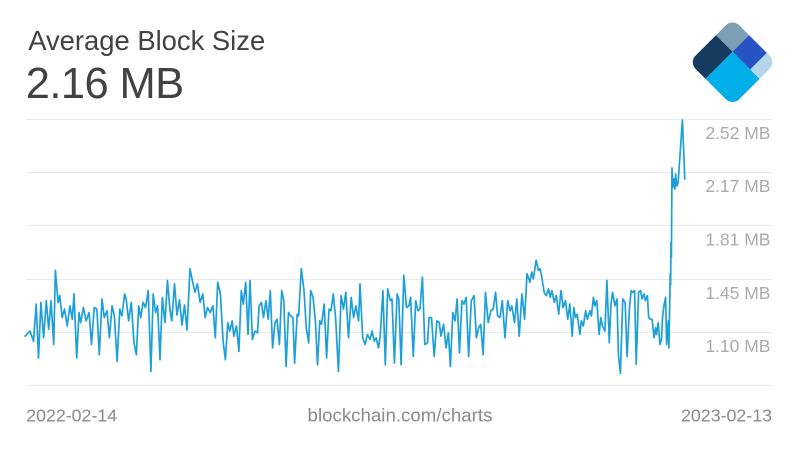 The image size is (800, 450). I want to click on svg-text: 1.10 MB, so click(737, 346).